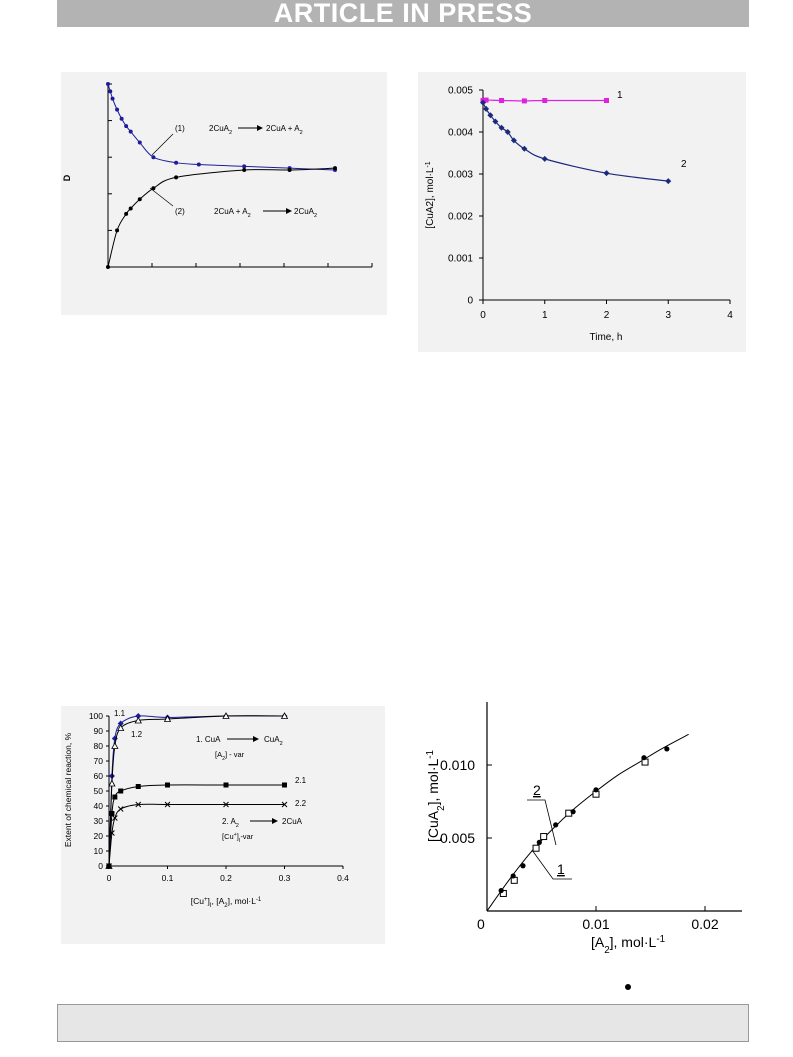 This screenshot has width=793, height=1057. Describe the element at coordinates (99, 791) in the screenshot. I see `y-tick-label: 50` at that location.